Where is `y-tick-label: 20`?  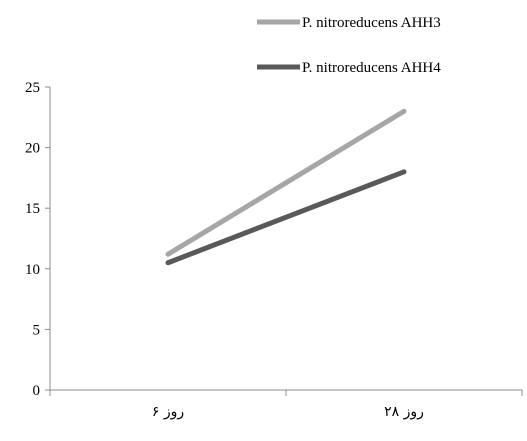 y-tick-label: 20 is located at coordinates (32, 149).